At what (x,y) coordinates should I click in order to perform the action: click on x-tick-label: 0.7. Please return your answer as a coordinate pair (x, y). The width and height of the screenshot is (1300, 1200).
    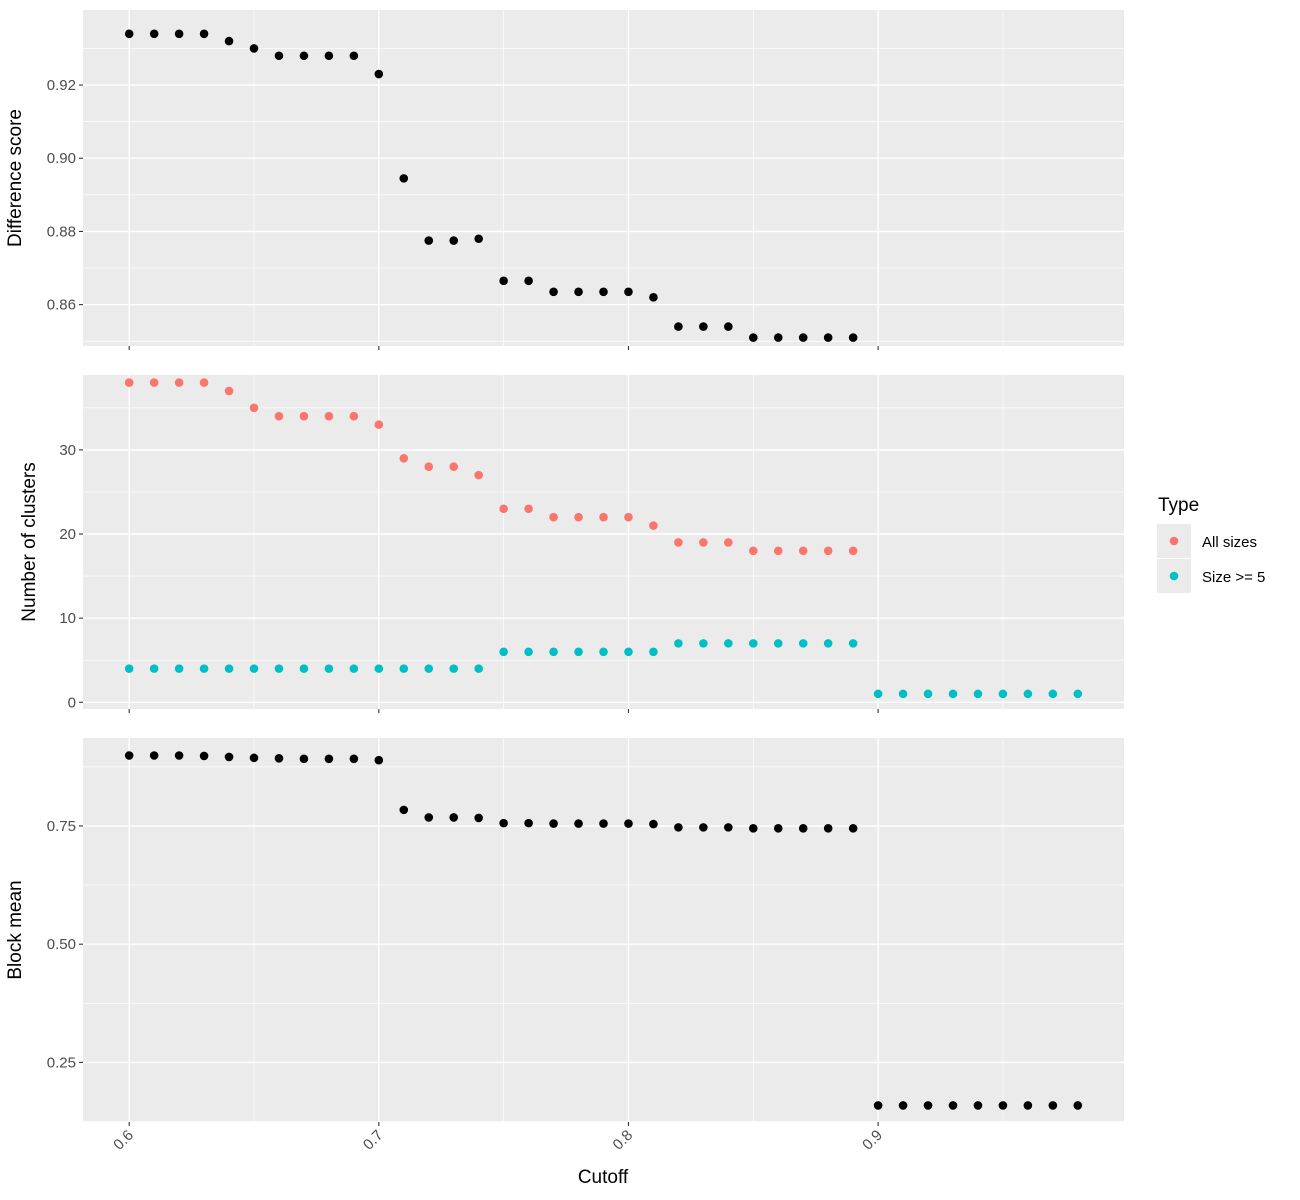
    Looking at the image, I should click on (373, 1140).